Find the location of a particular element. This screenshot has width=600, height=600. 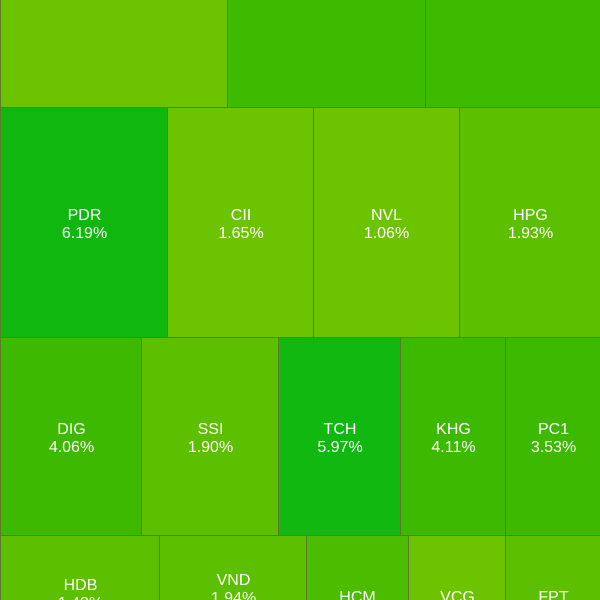

tile: PDR 6.19% is located at coordinates (84, 222).